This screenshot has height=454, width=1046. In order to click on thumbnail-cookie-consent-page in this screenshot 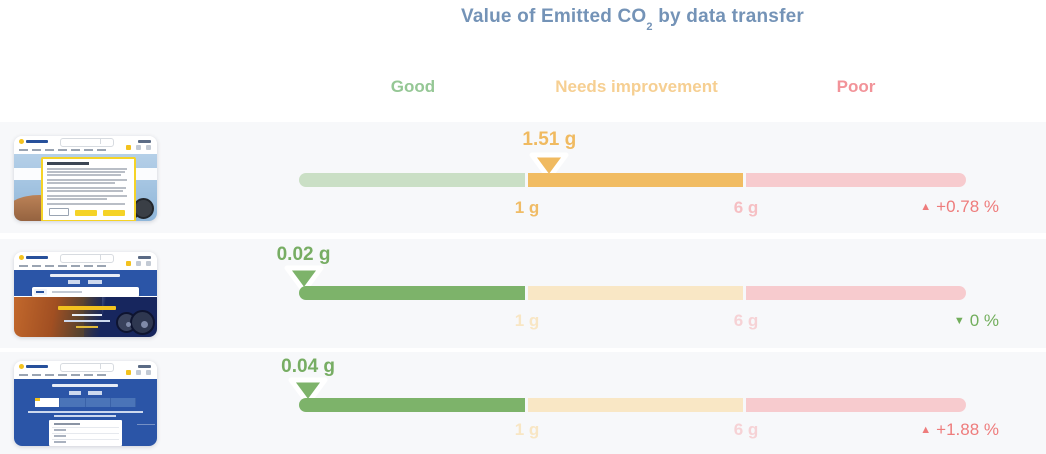, I will do `click(85, 178)`.